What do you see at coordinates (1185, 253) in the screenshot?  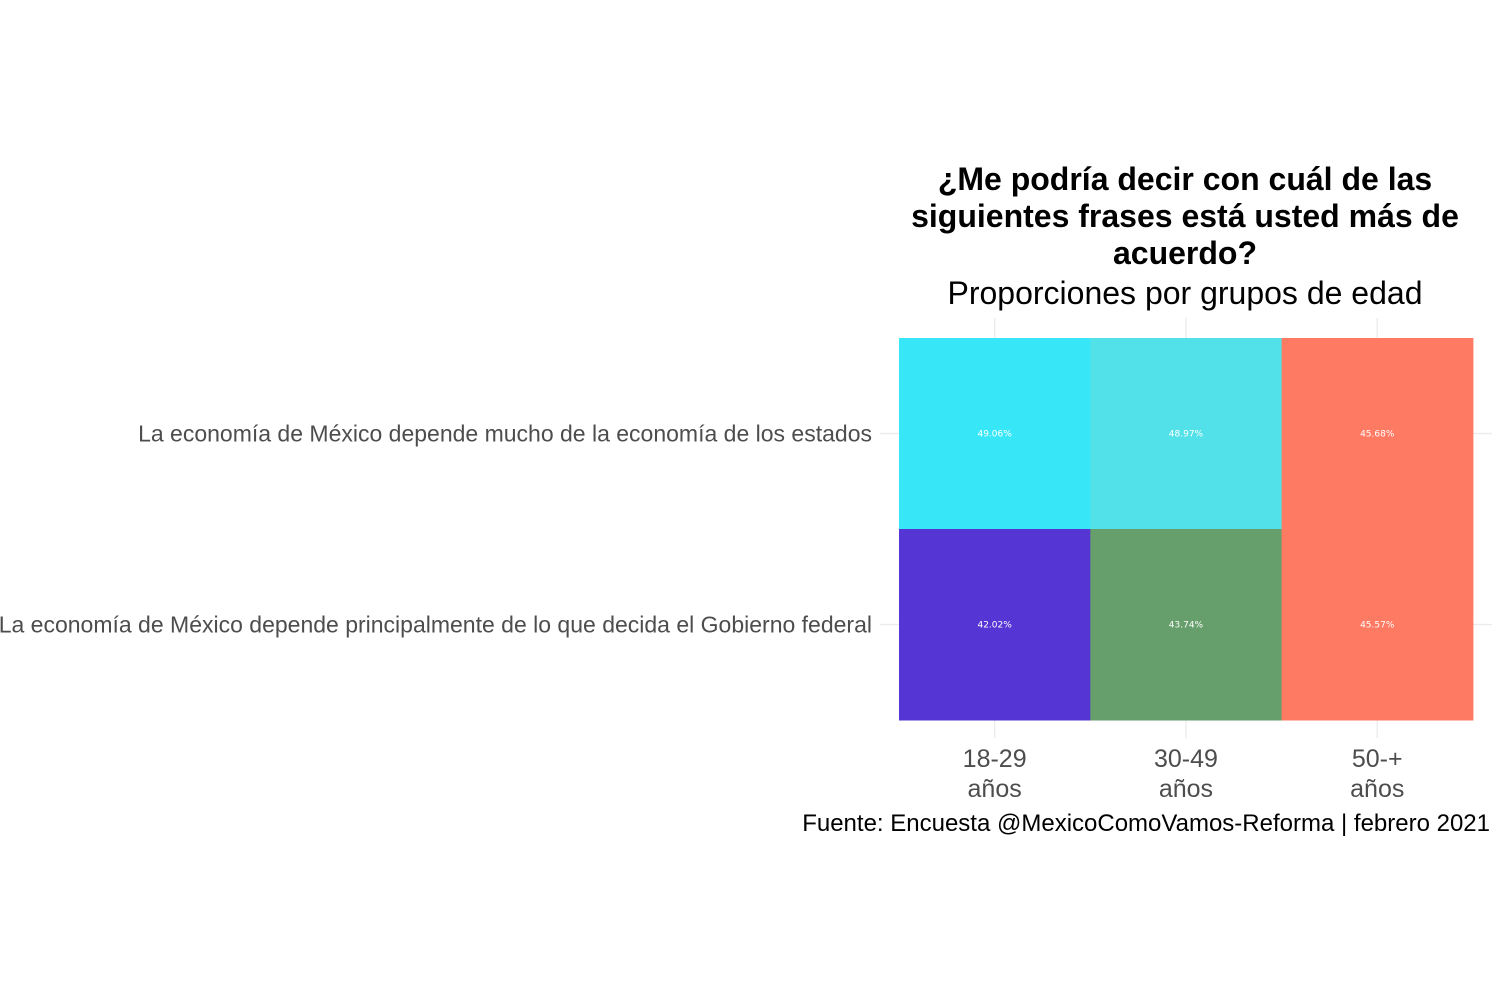 I see `title-line-3: acuerdo?` at bounding box center [1185, 253].